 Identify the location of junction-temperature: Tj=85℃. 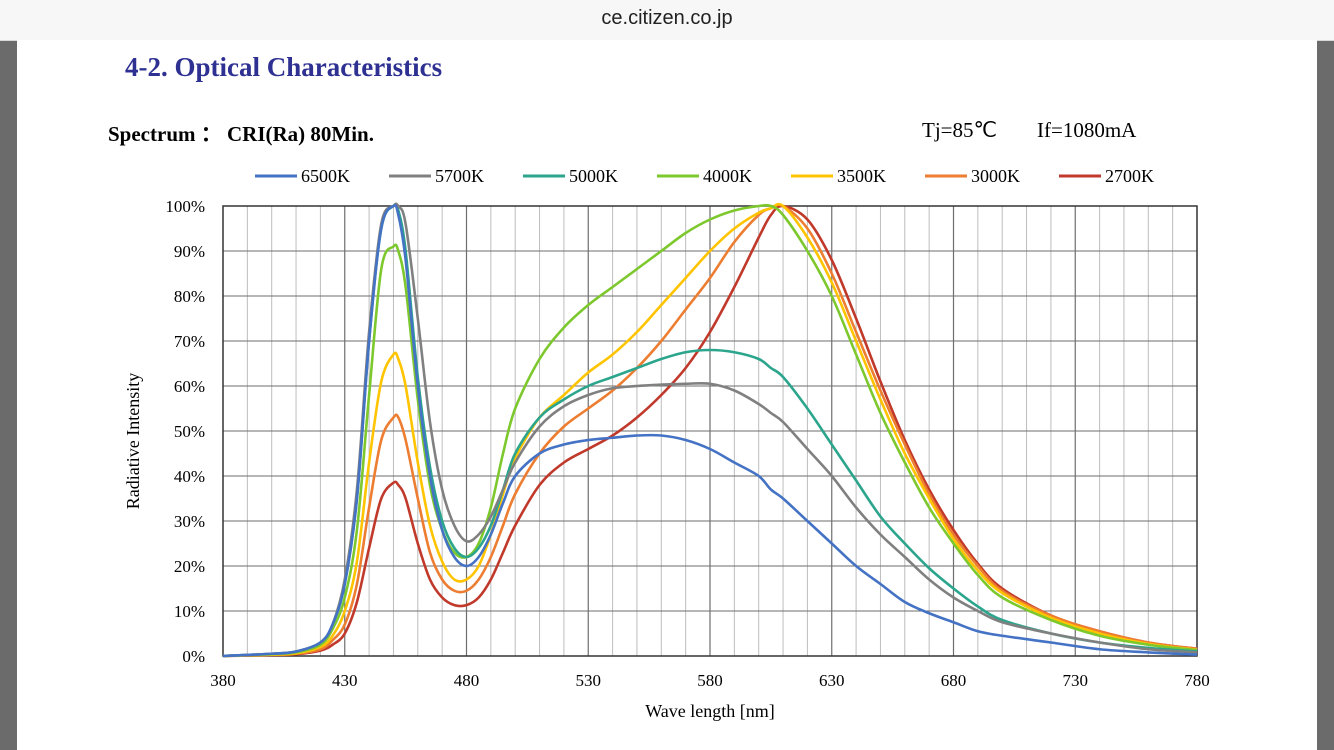
(960, 130).